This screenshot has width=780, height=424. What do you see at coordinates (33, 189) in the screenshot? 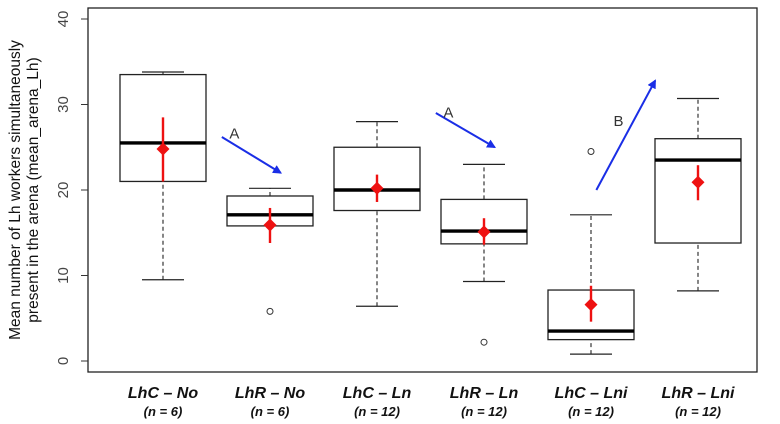
I see `y-axis-title-line: present in the arena (mean_arena_Lh)` at bounding box center [33, 189].